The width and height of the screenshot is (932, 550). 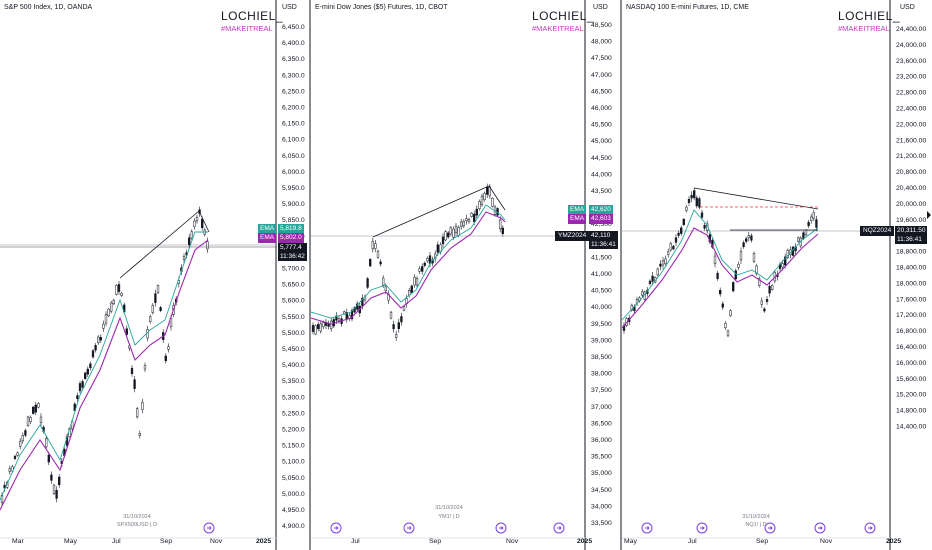 I want to click on date-footer: 31/10/2024, so click(x=137, y=517).